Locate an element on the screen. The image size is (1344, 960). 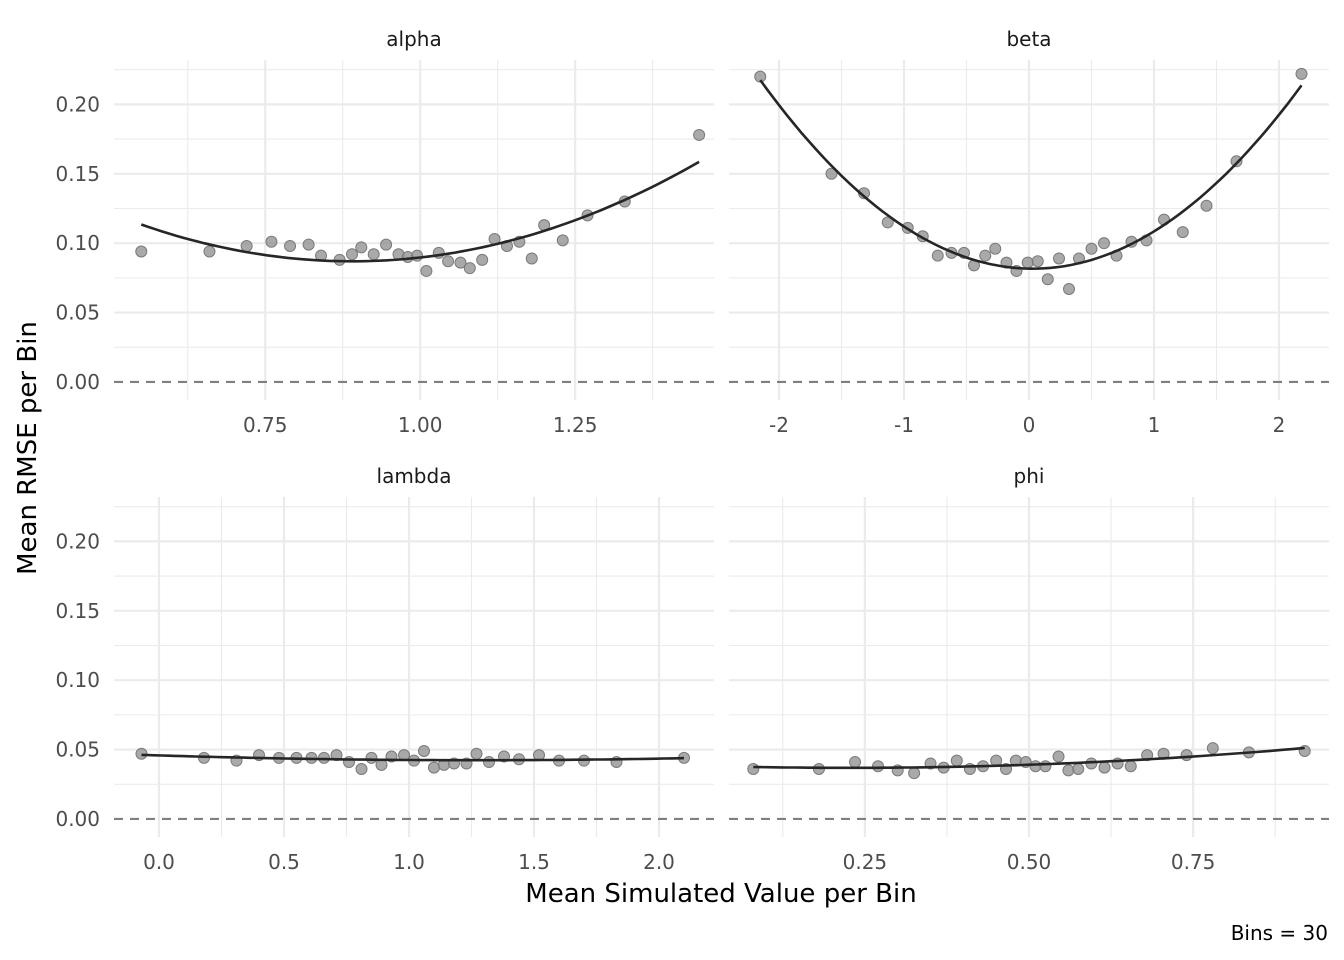
x-tick-label: 0.25 is located at coordinates (865, 862).